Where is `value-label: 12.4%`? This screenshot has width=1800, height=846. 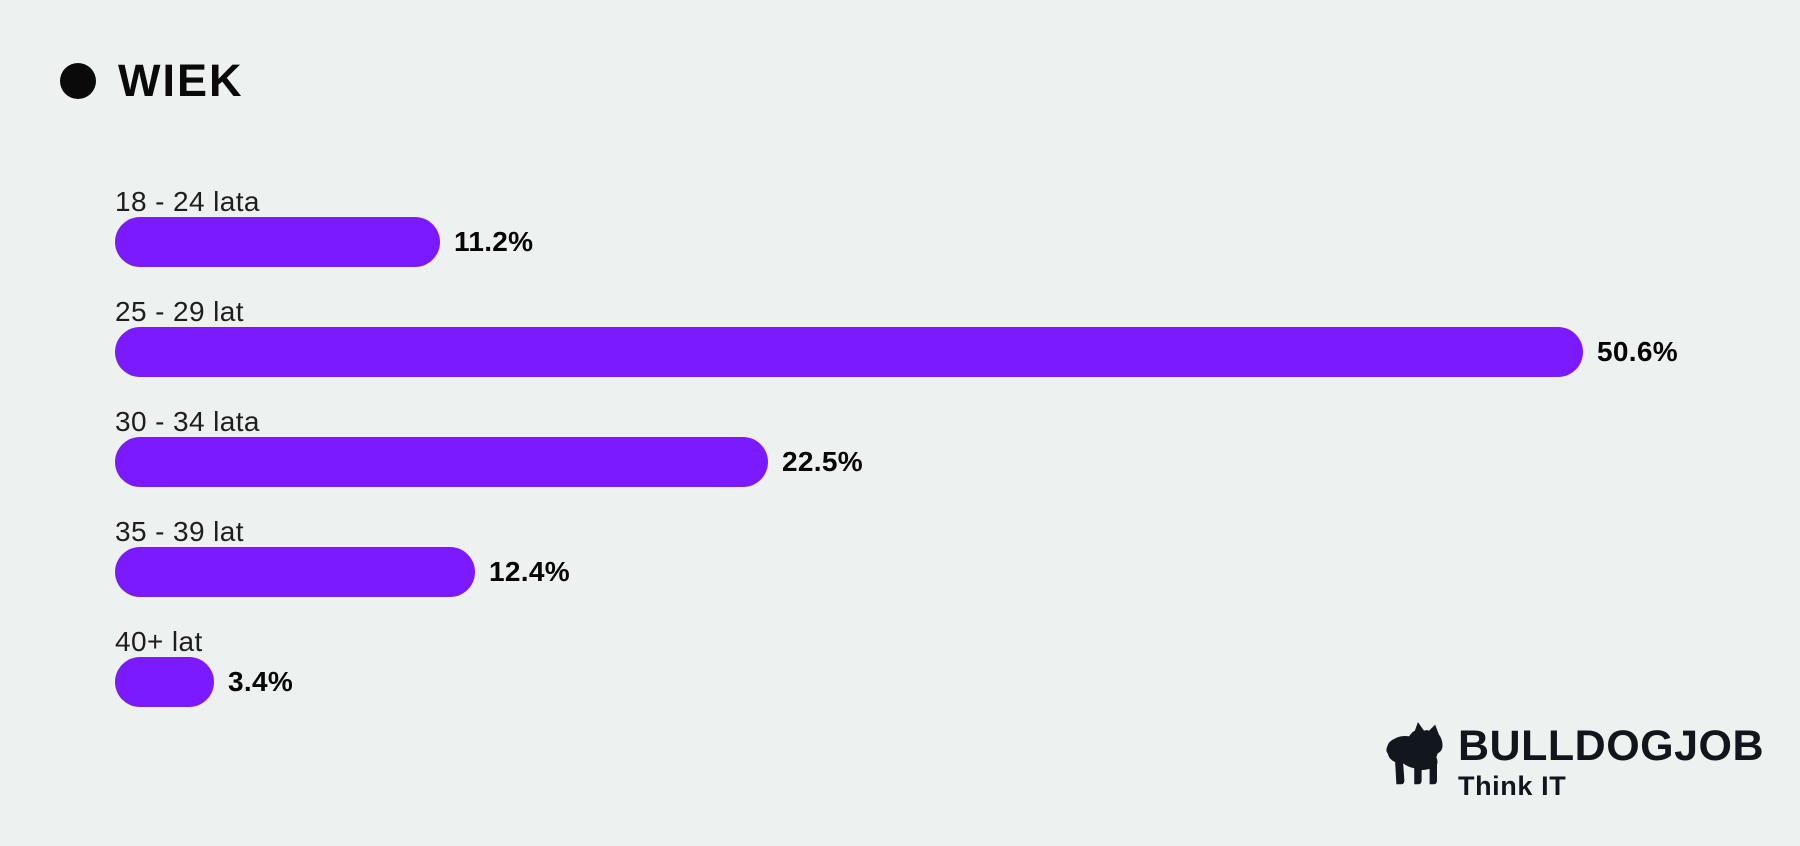 value-label: 12.4% is located at coordinates (529, 571).